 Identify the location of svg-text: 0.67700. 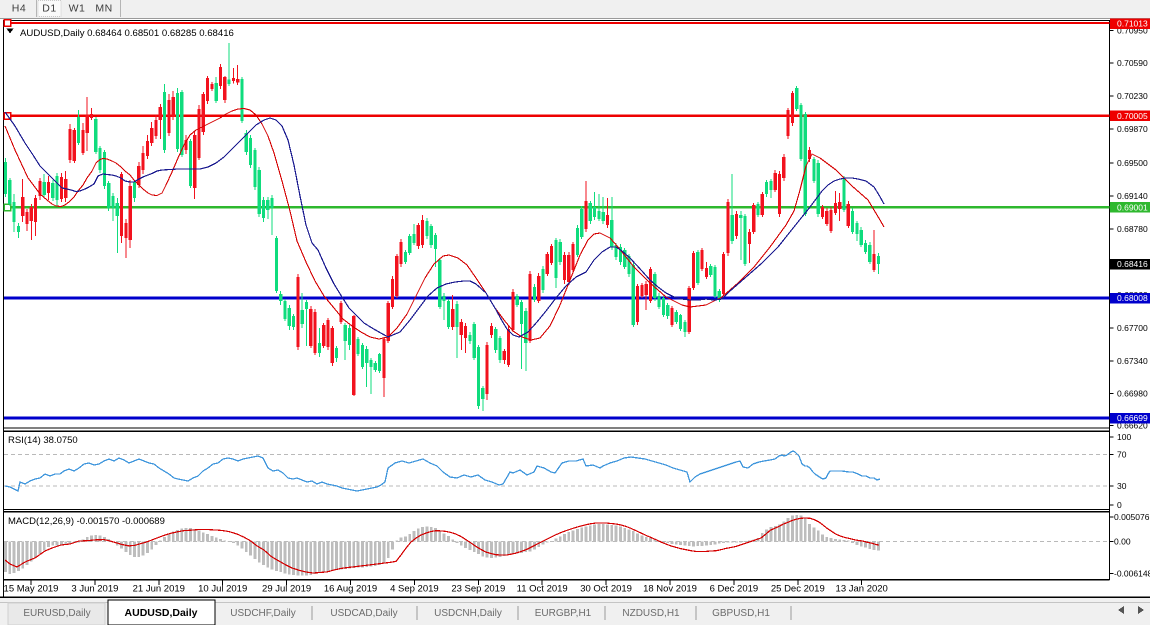
(1132, 328).